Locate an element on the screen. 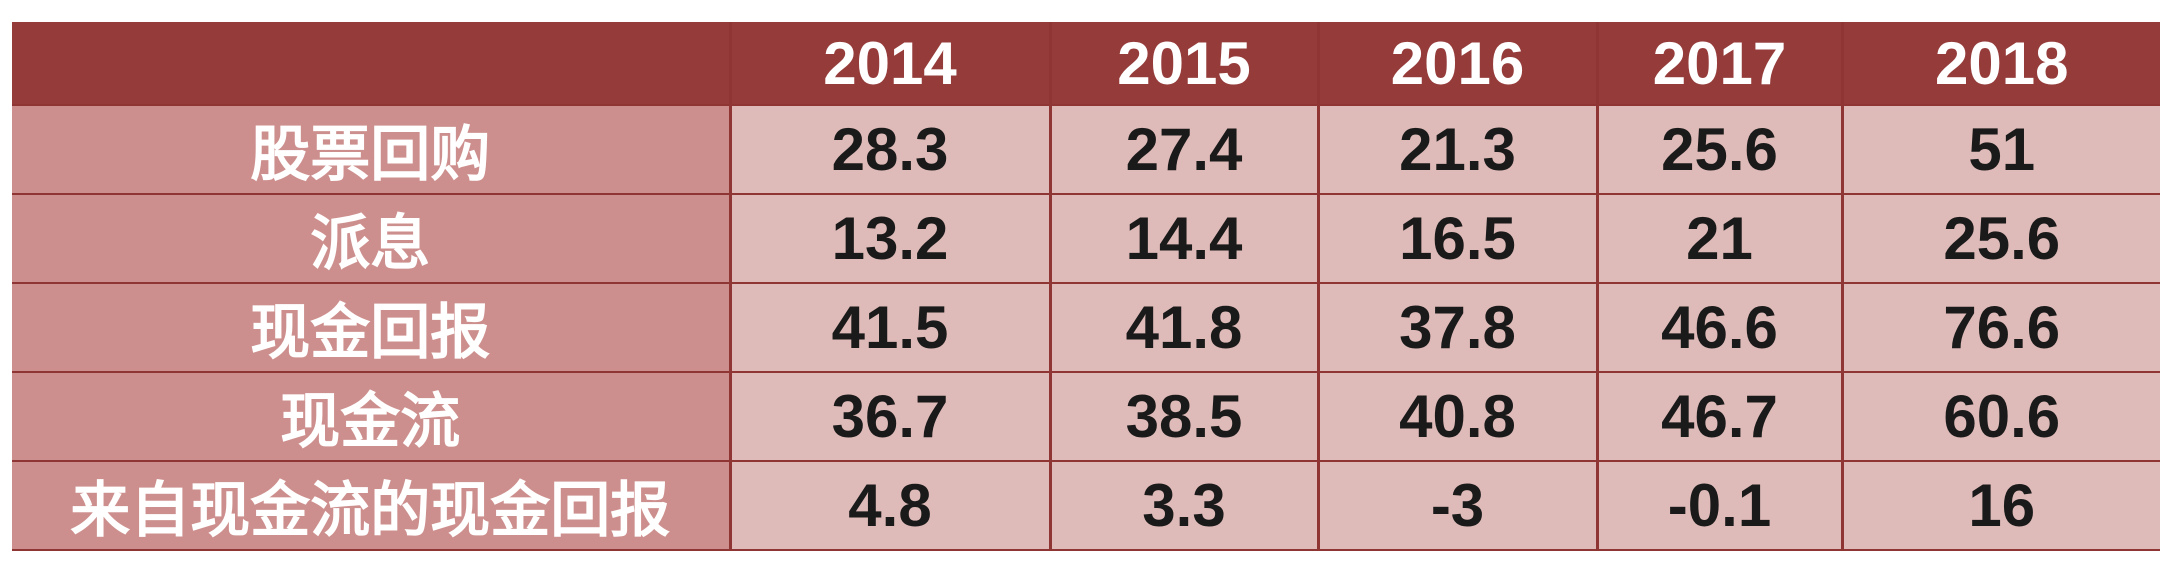  cell-value: 16.5 is located at coordinates (1456, 238).